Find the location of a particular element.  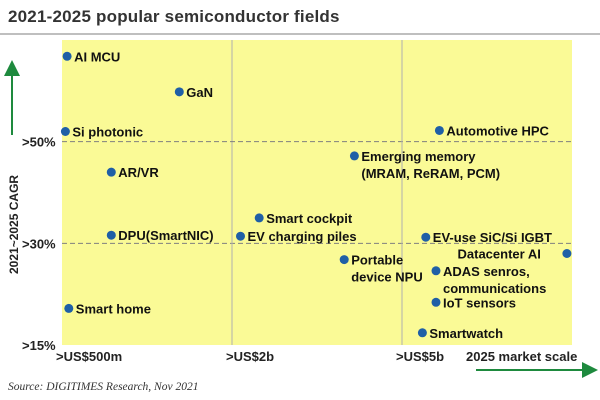

data-point-label: IoT sensors is located at coordinates (479, 302).